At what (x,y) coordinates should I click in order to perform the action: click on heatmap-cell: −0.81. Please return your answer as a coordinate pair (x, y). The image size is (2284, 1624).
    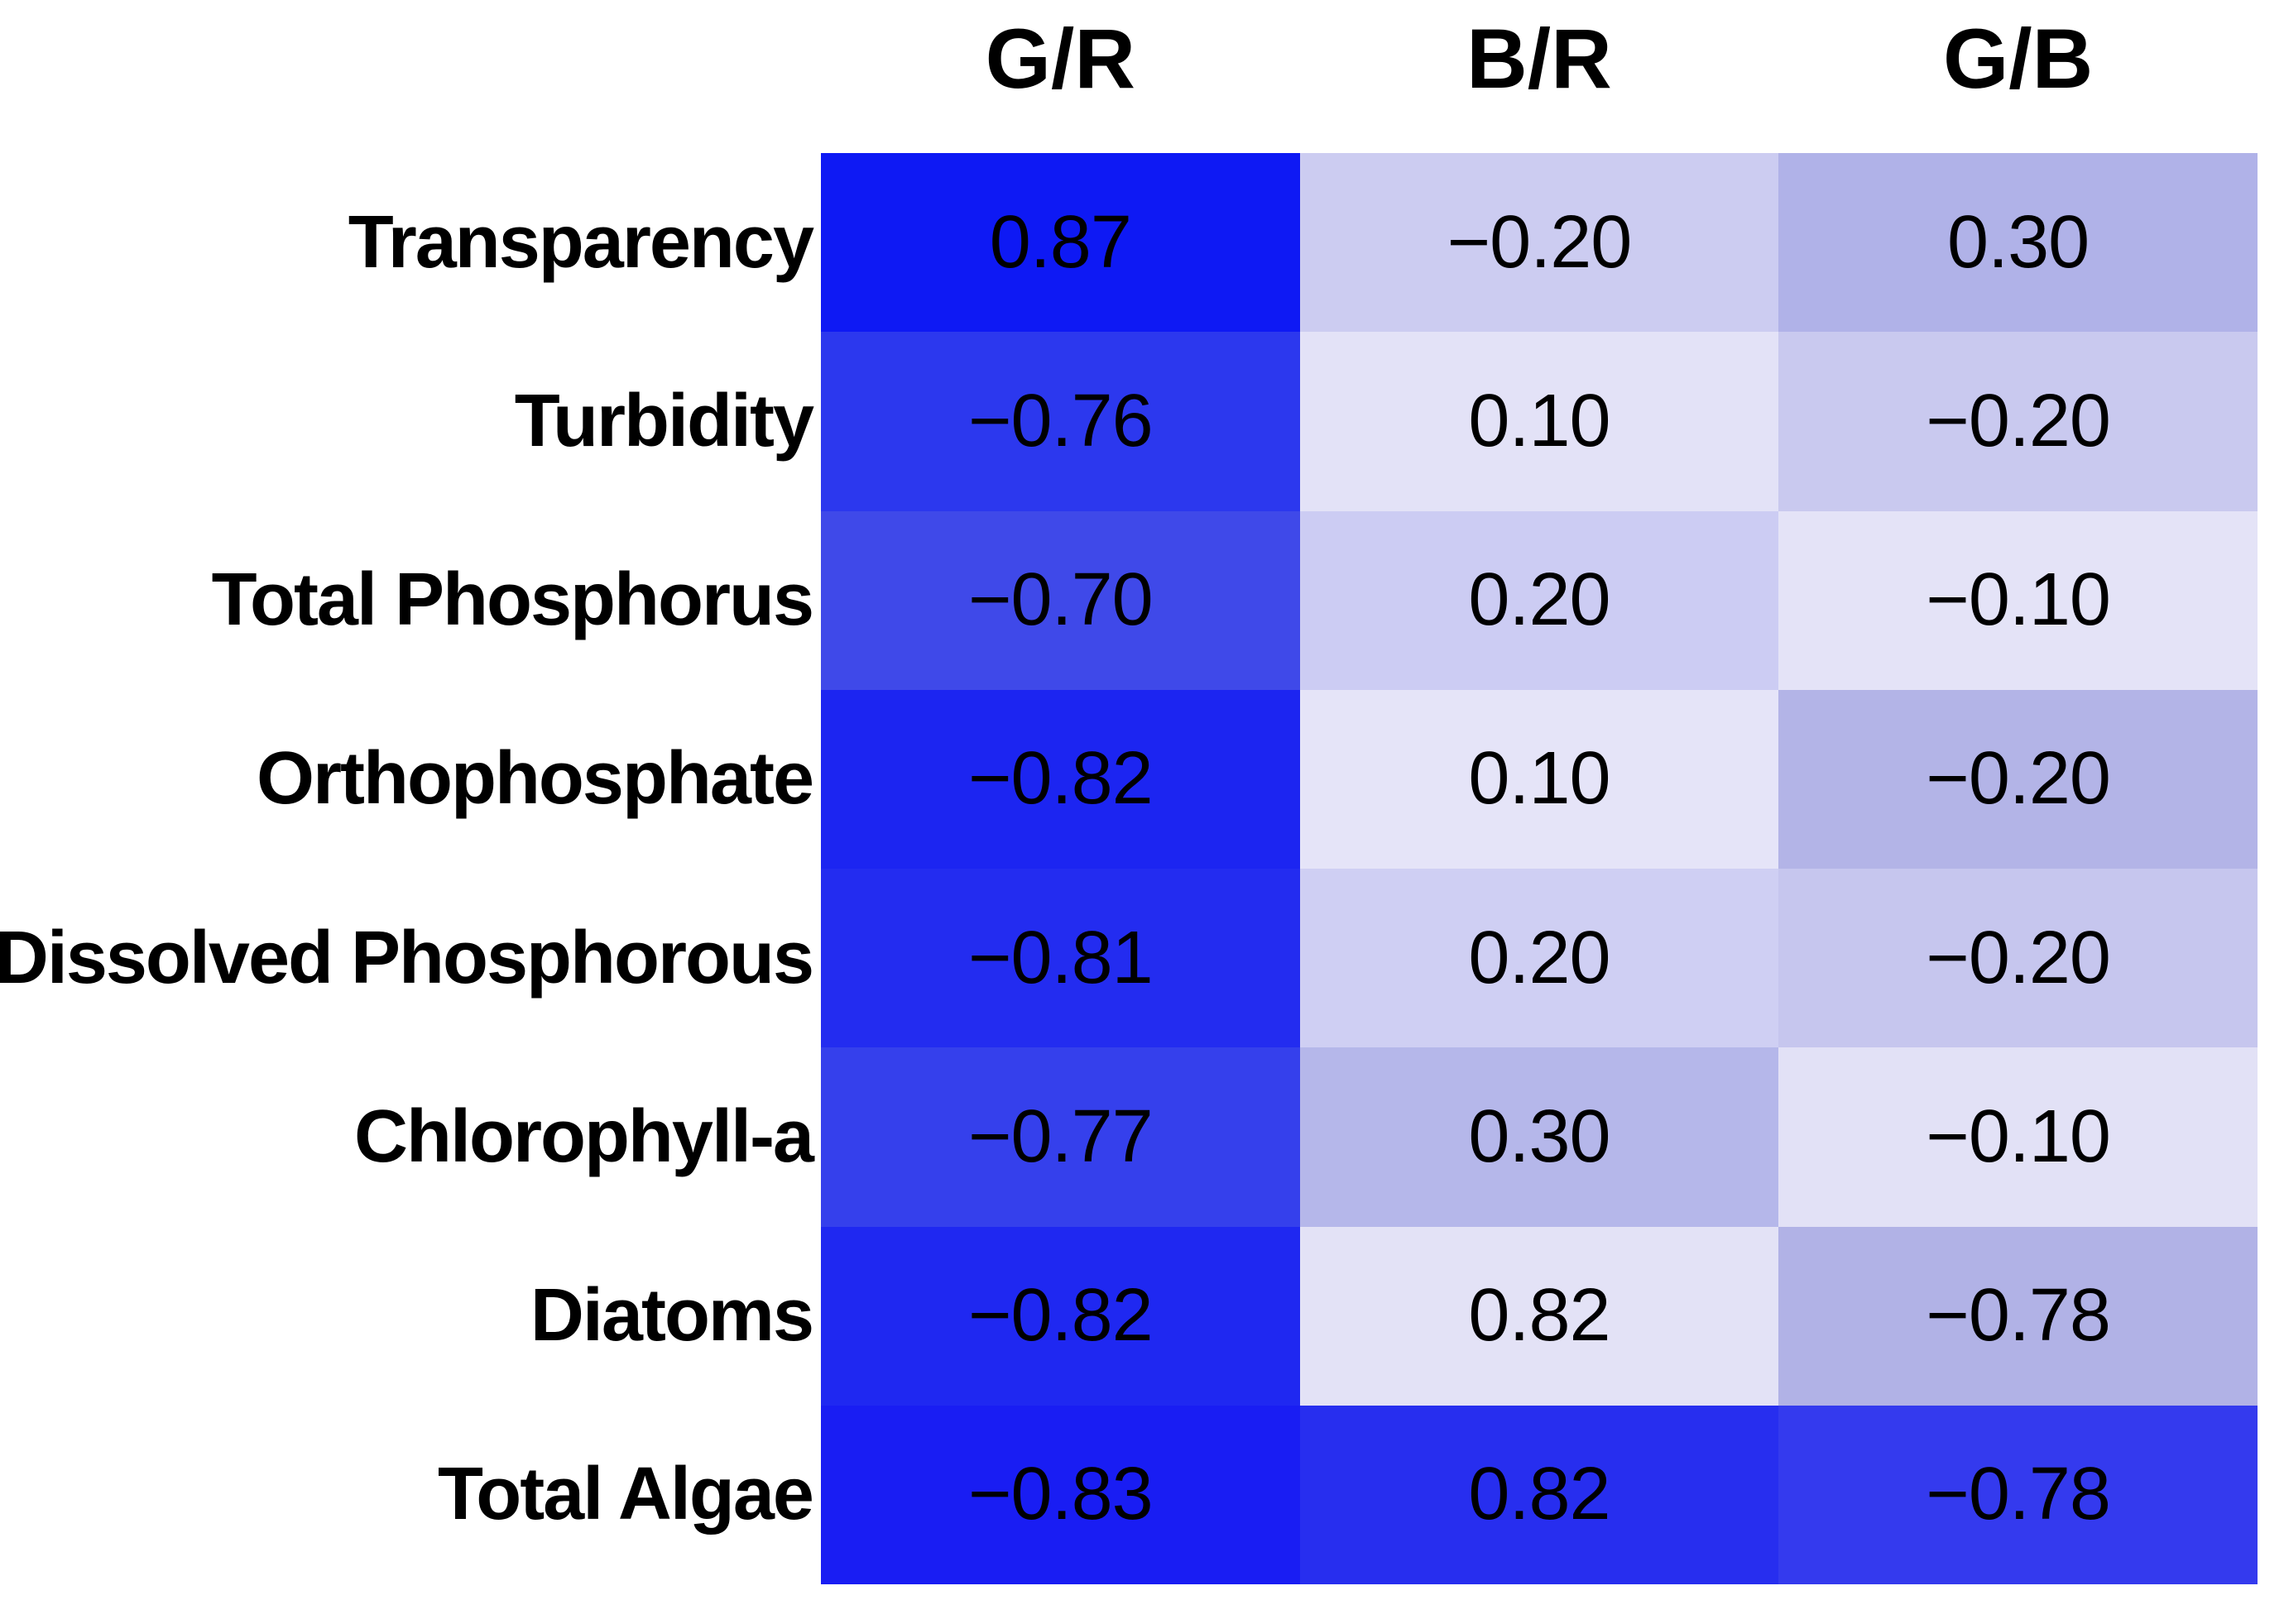
    Looking at the image, I should click on (1060, 958).